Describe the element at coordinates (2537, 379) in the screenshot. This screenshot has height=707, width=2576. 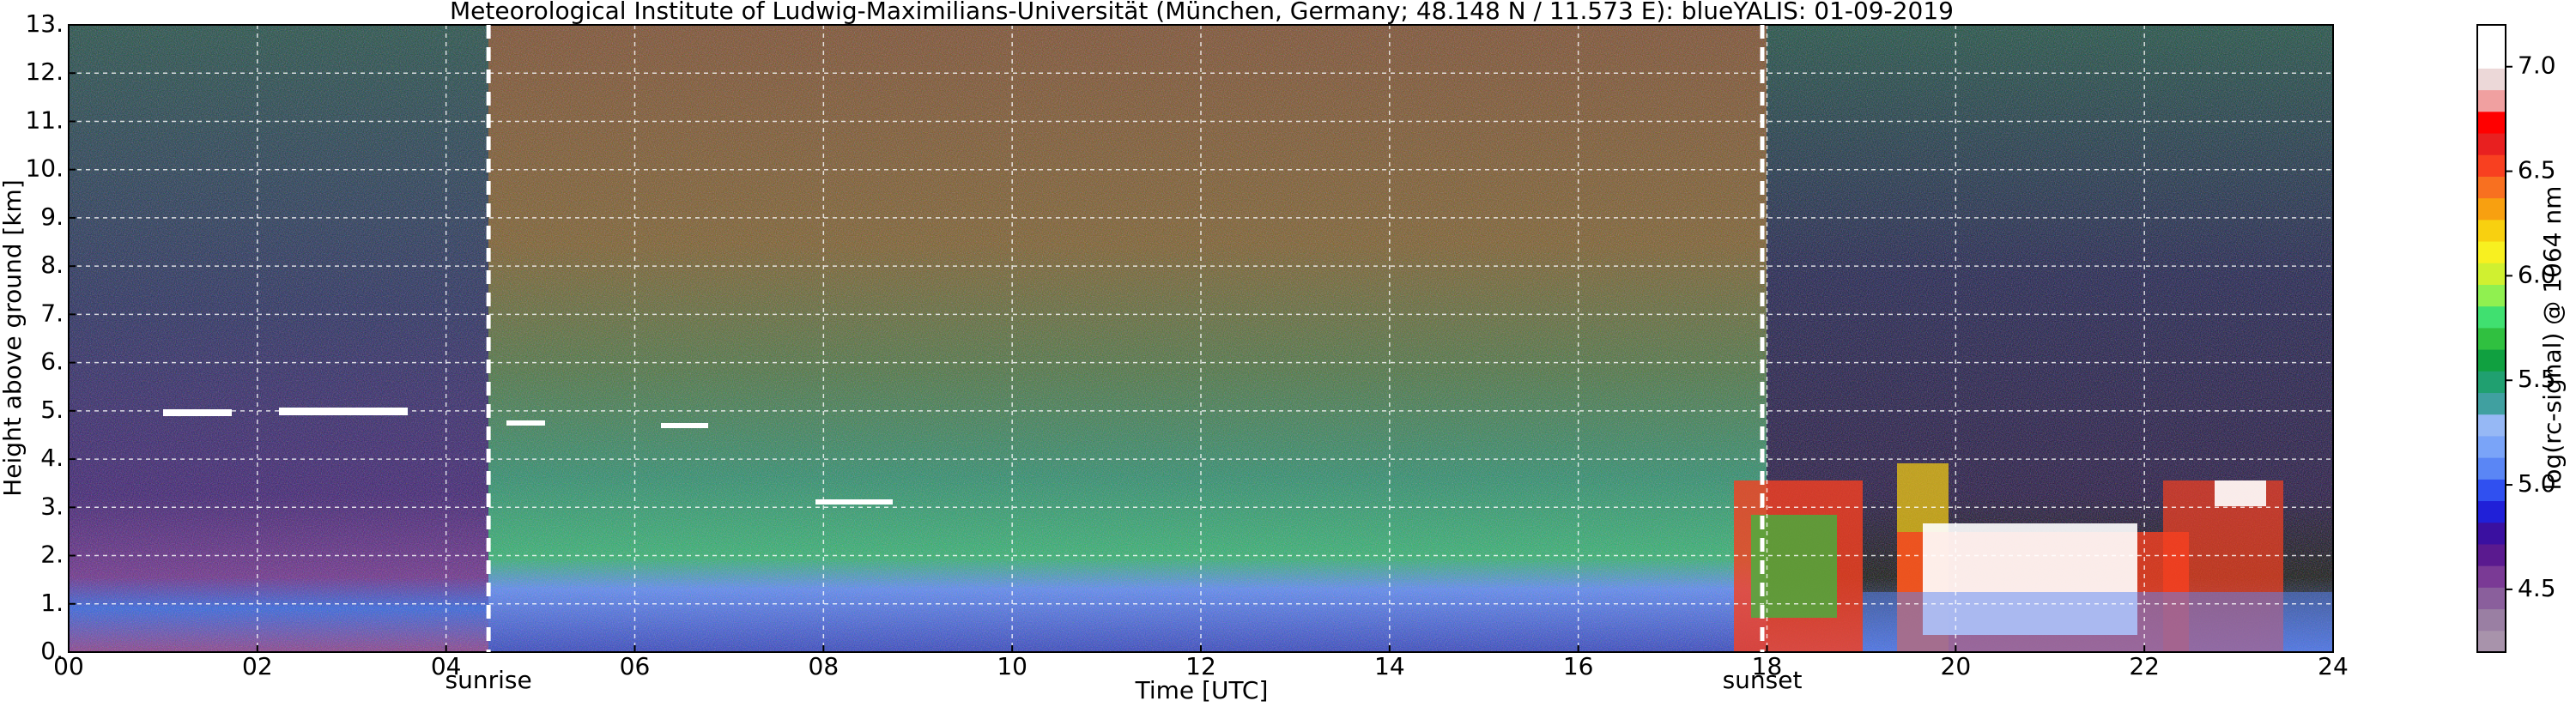
I see `colorbar-tick-label: 5.5` at that location.